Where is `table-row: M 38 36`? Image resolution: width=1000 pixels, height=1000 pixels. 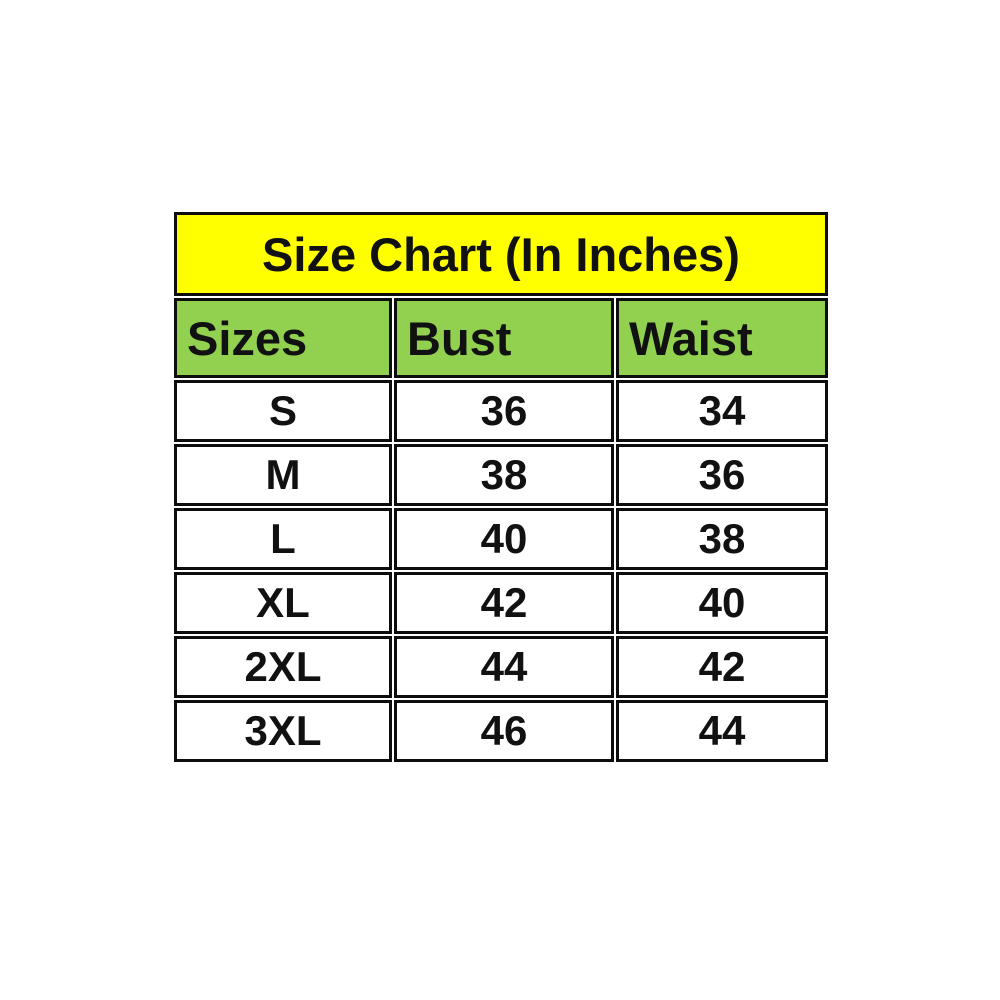
table-row: M 38 36 is located at coordinates (501, 475).